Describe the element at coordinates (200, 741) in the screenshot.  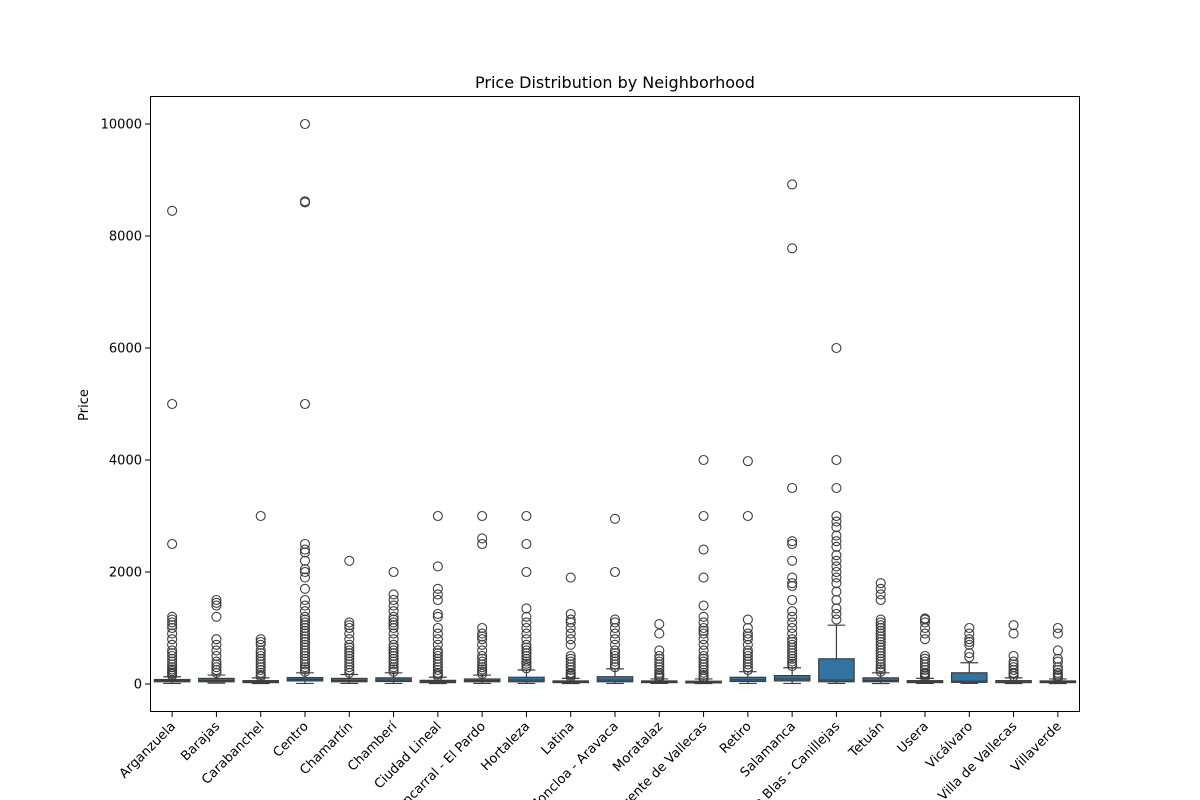
I see `x-tick-label: Barajas` at that location.